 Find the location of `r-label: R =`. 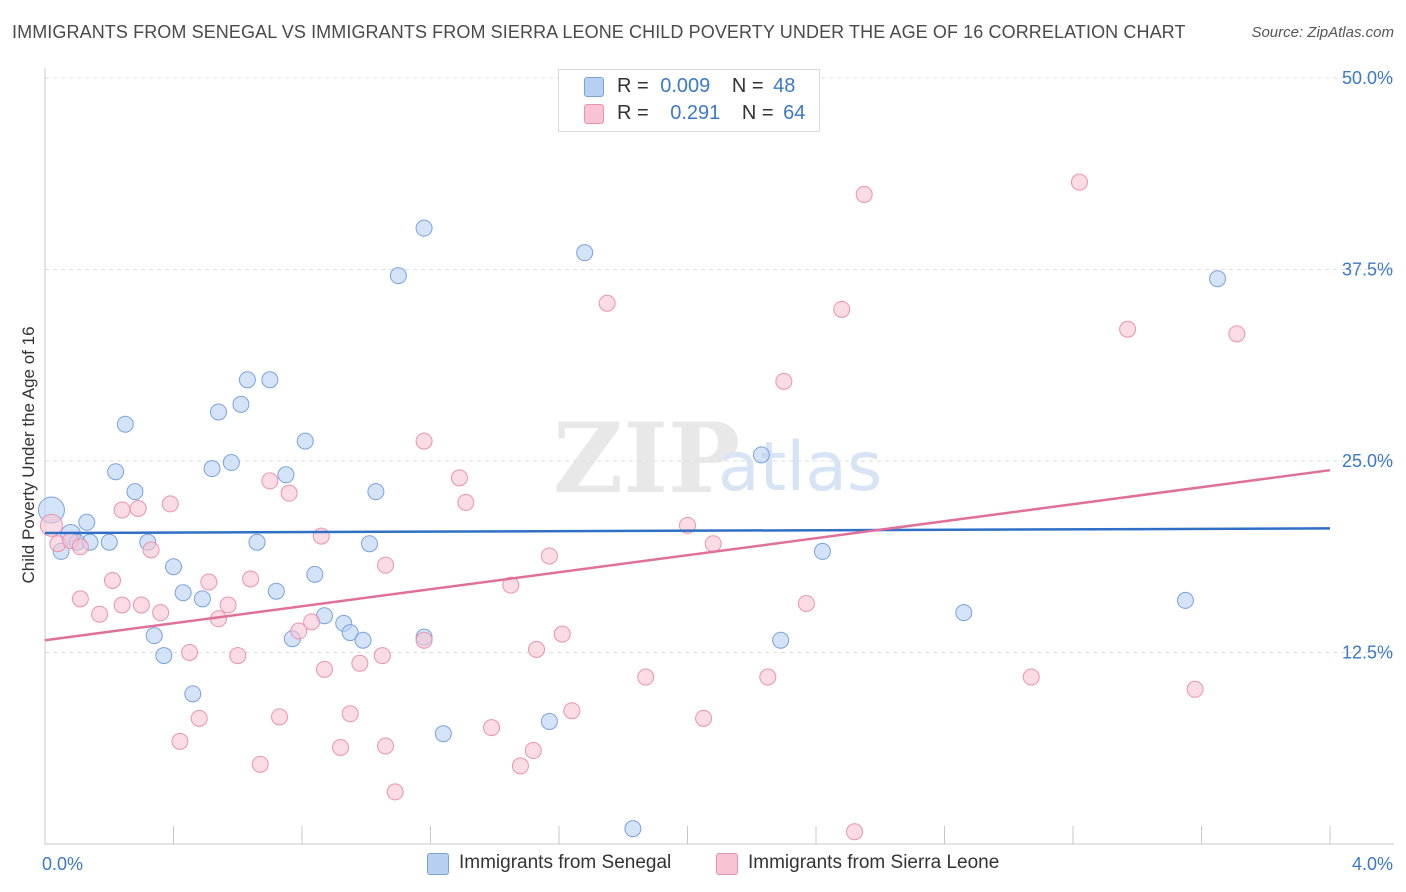

r-label: R = is located at coordinates (633, 86).